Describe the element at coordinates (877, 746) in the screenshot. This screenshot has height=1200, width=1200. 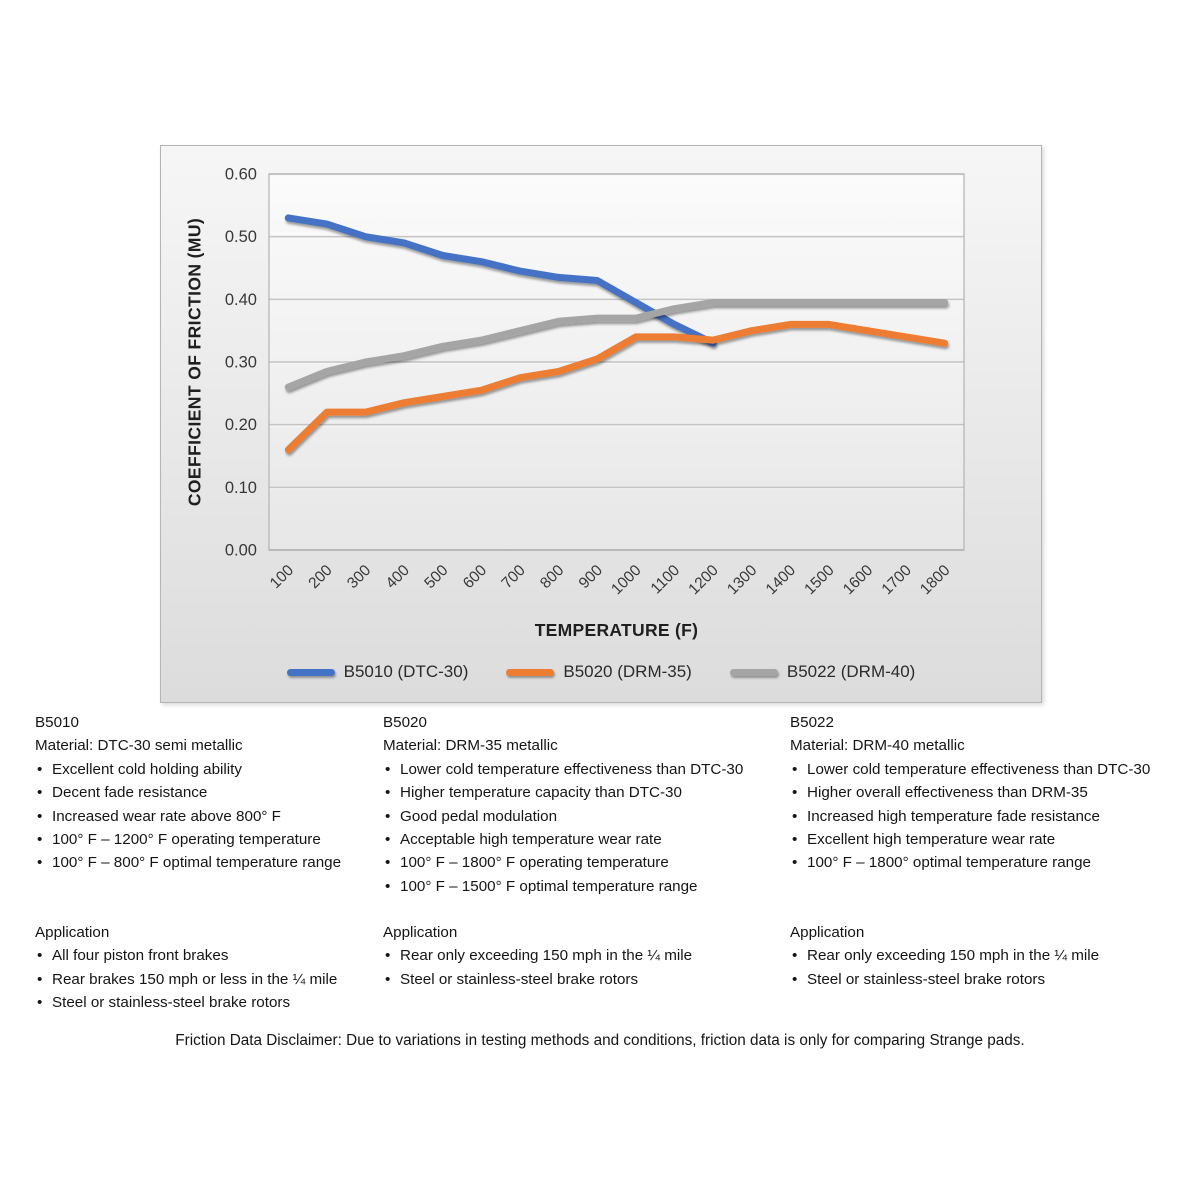
I see `material-line: Material: DRM-40 metallic` at that location.